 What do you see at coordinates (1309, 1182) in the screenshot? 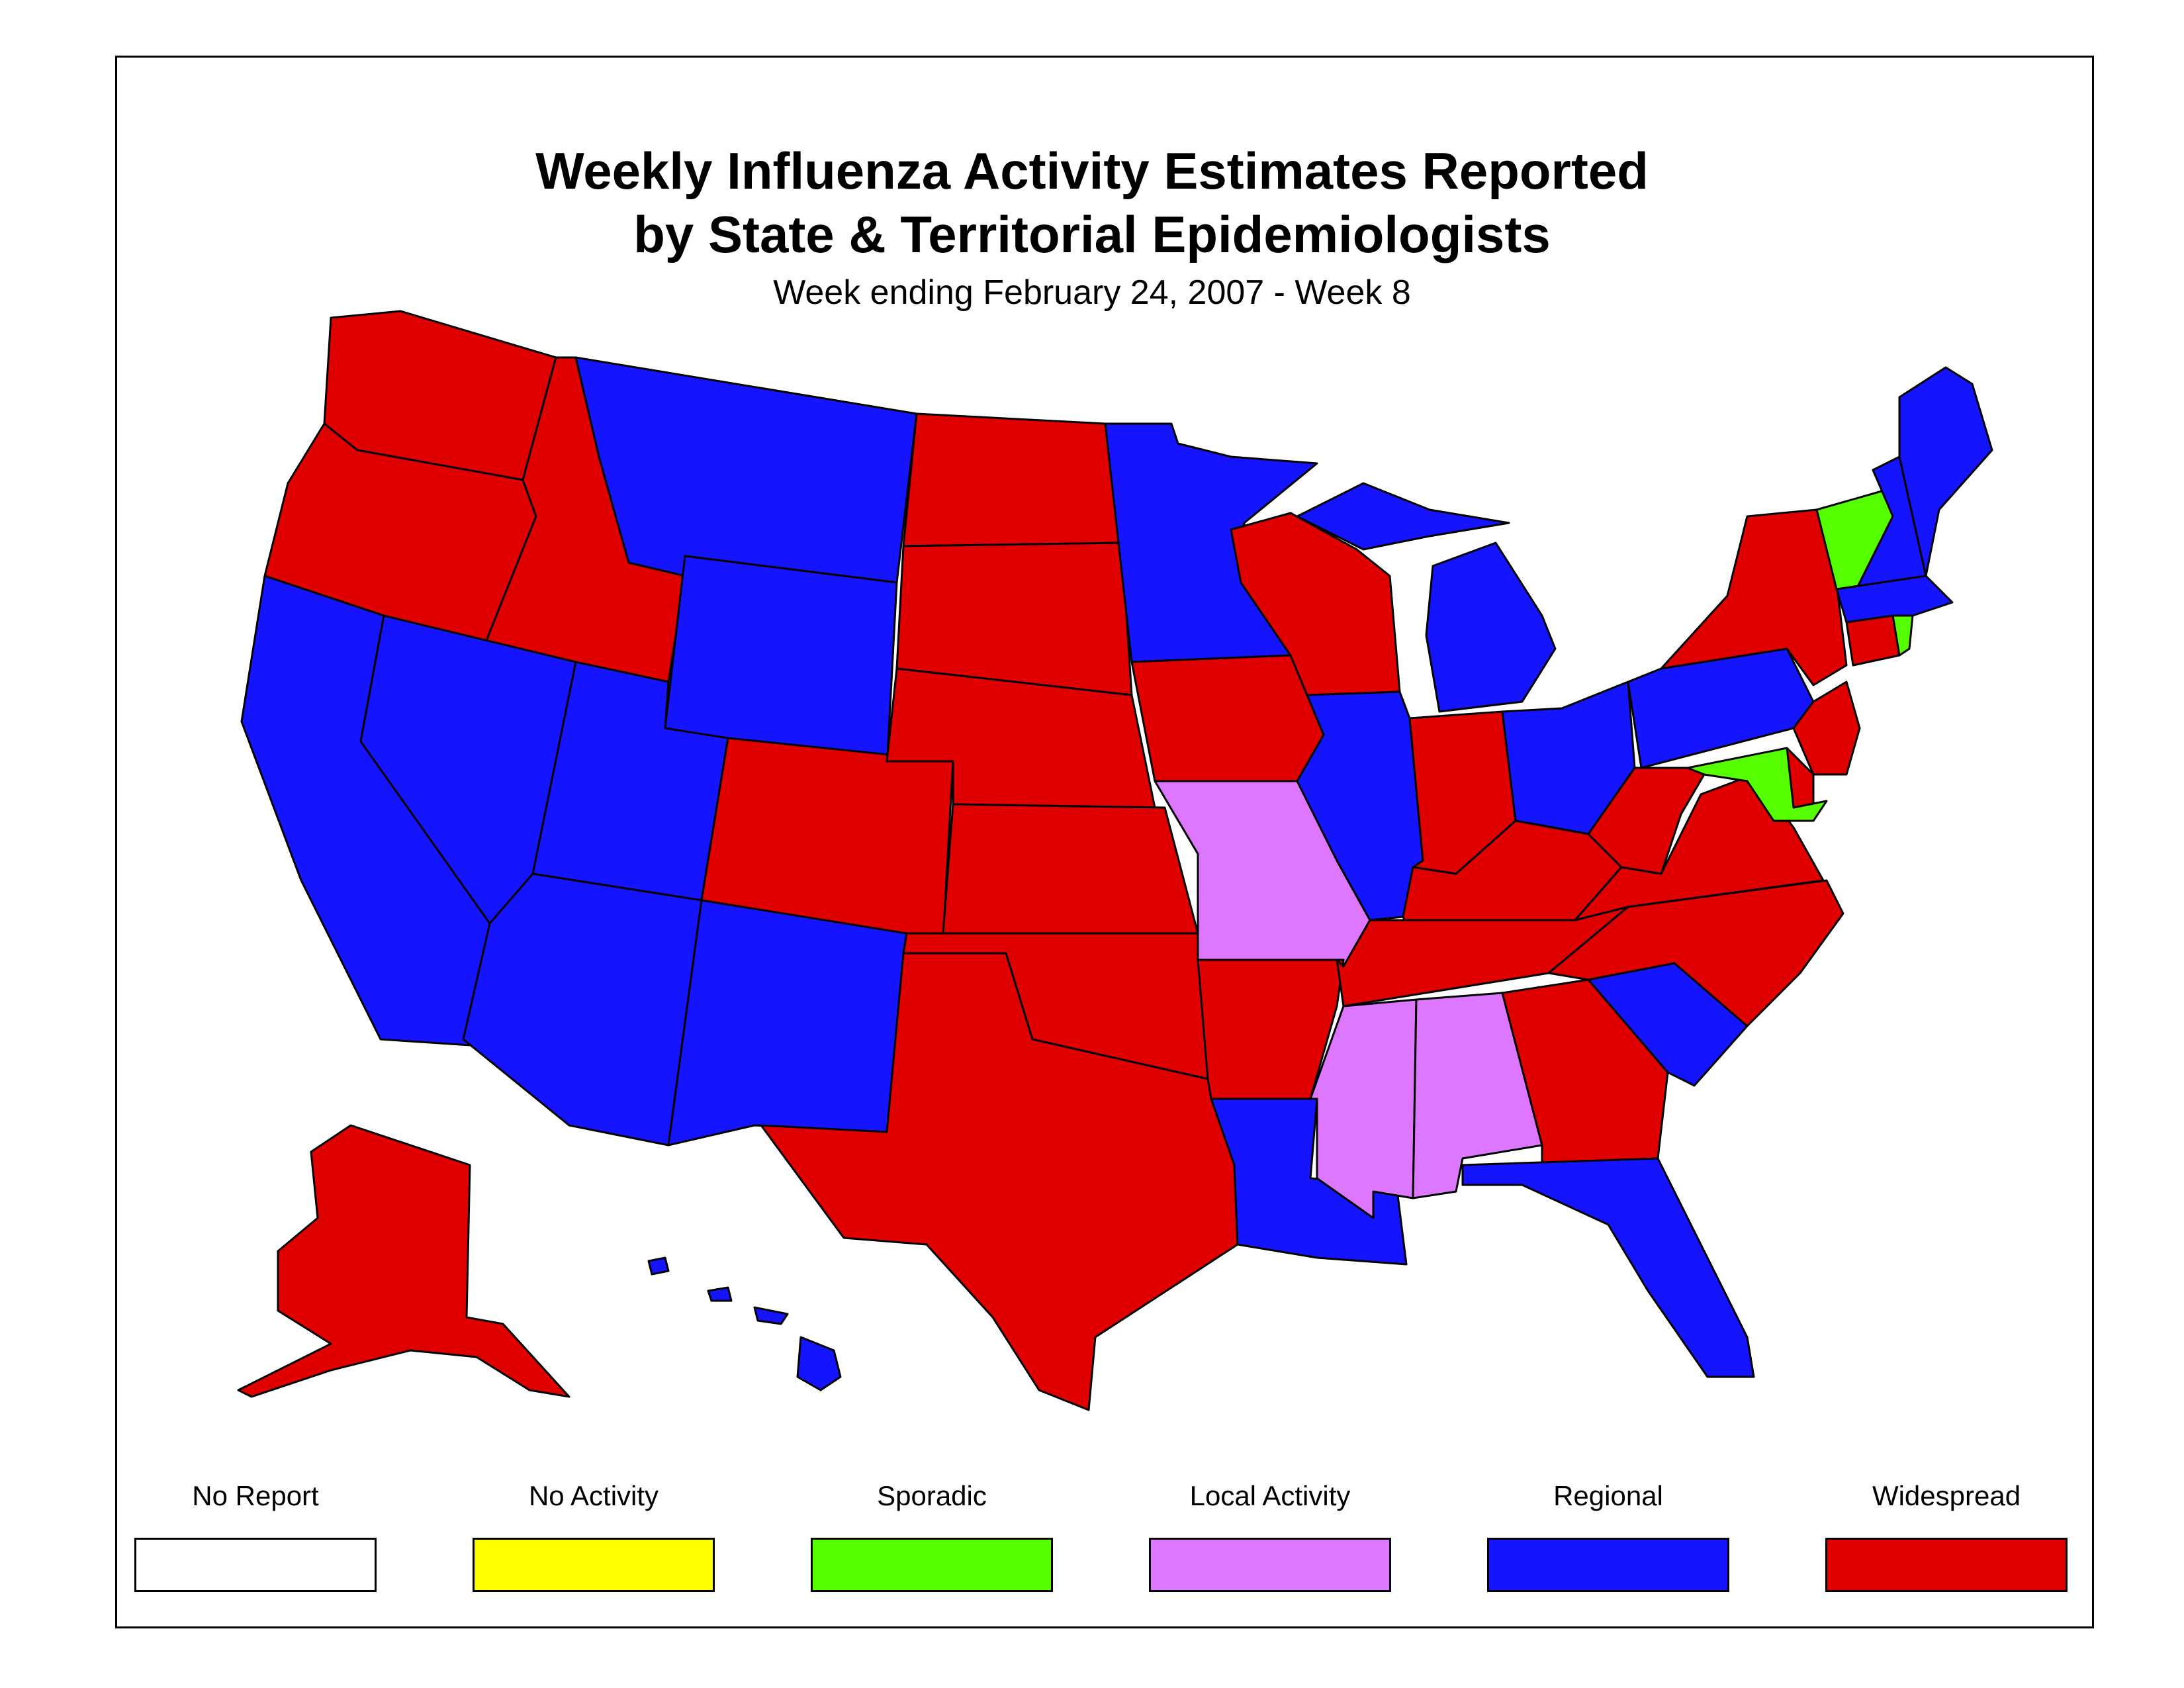
I see `state-louisiana` at bounding box center [1309, 1182].